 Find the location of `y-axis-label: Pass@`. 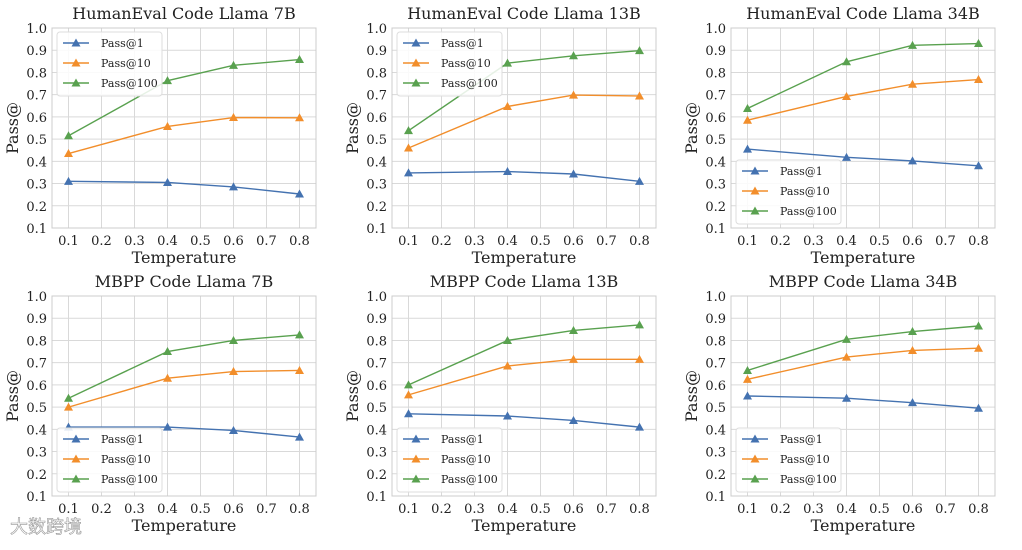

y-axis-label: Pass@ is located at coordinates (12, 128).